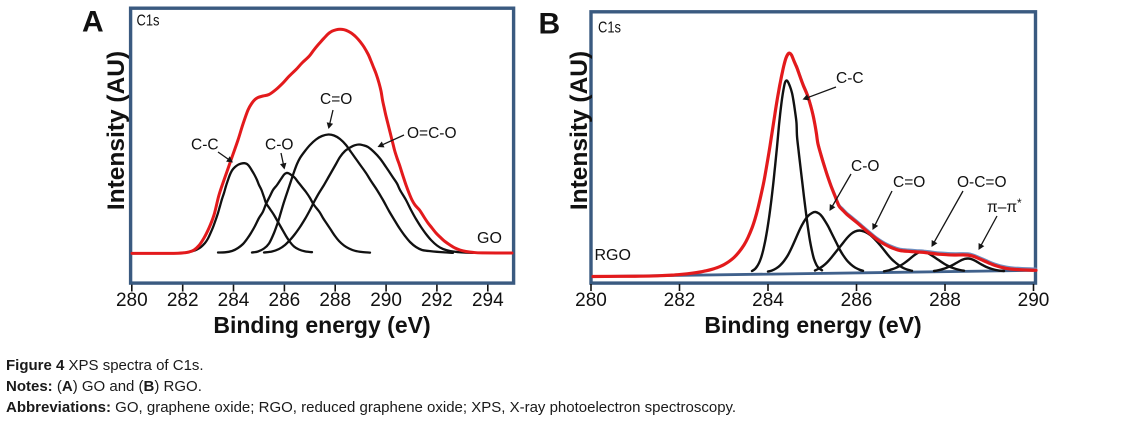 The height and width of the screenshot is (423, 1129). Describe the element at coordinates (437, 300) in the screenshot. I see `svg-text: 292` at that location.